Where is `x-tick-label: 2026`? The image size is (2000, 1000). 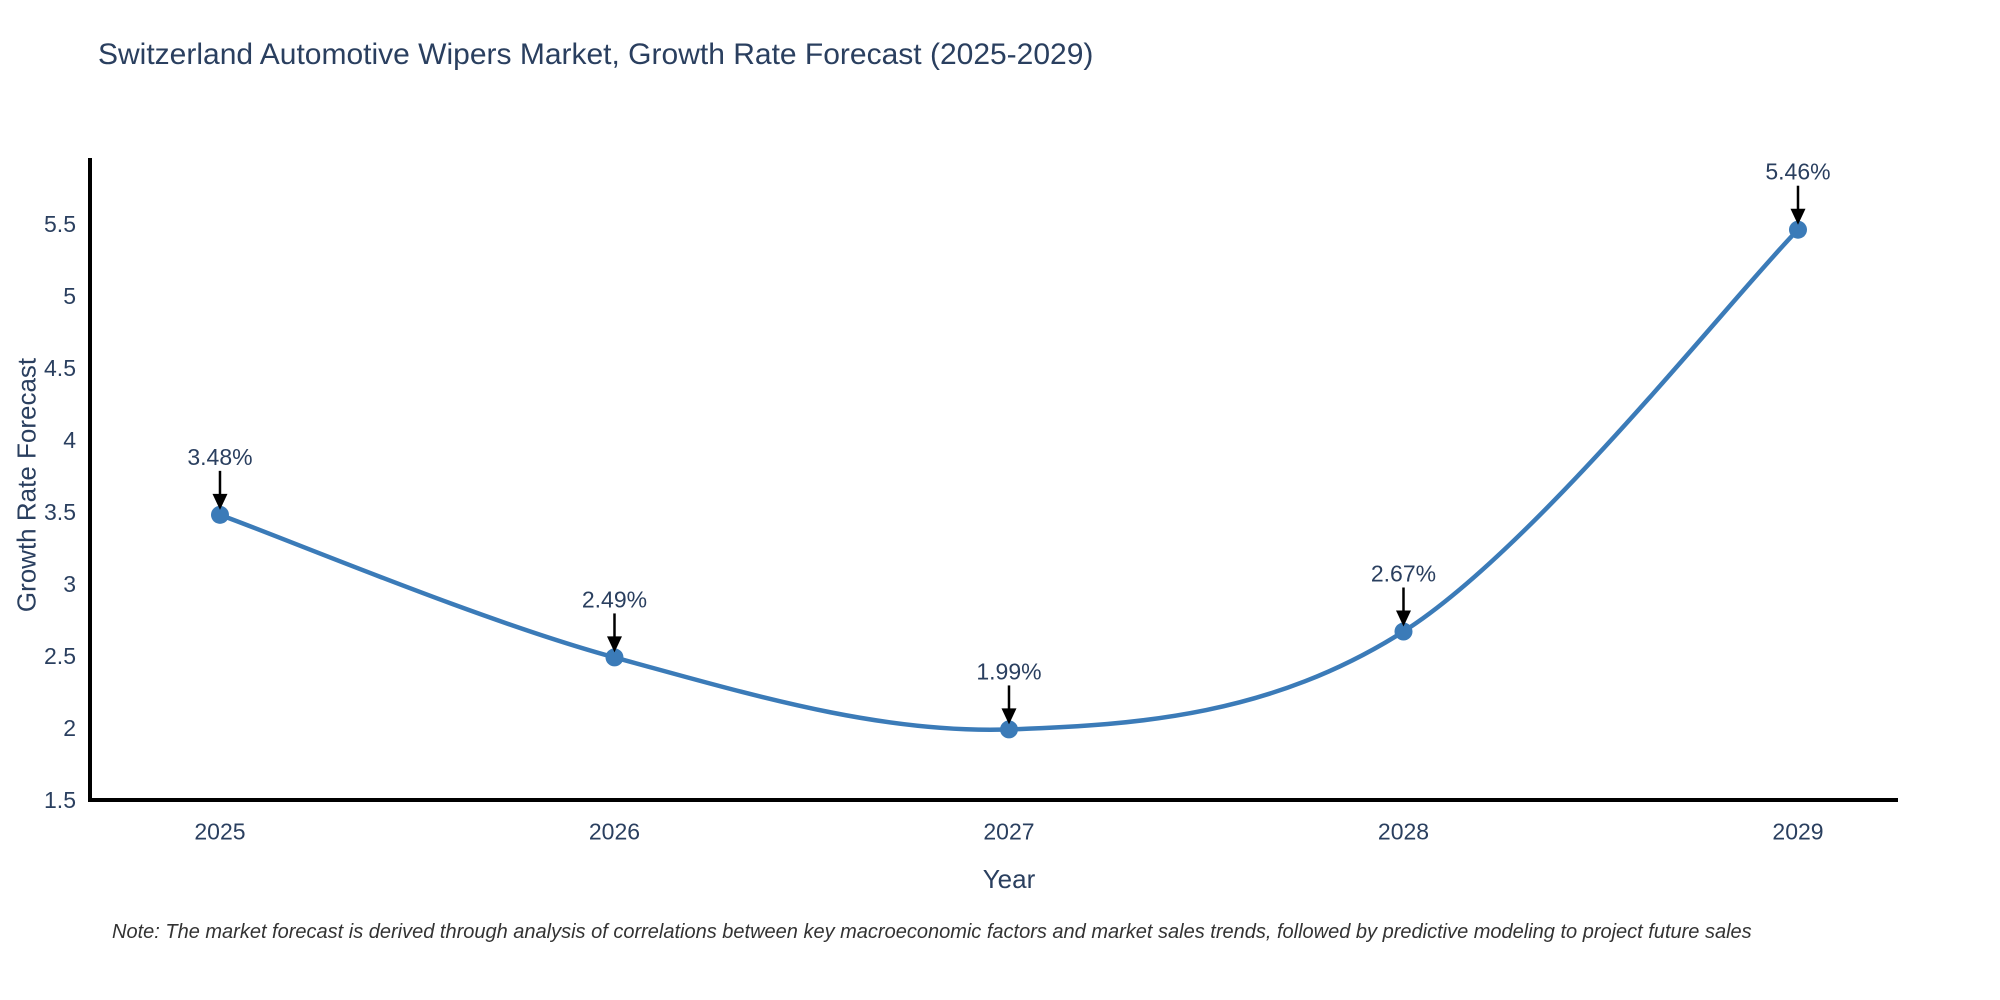 x-tick-label: 2026 is located at coordinates (614, 832).